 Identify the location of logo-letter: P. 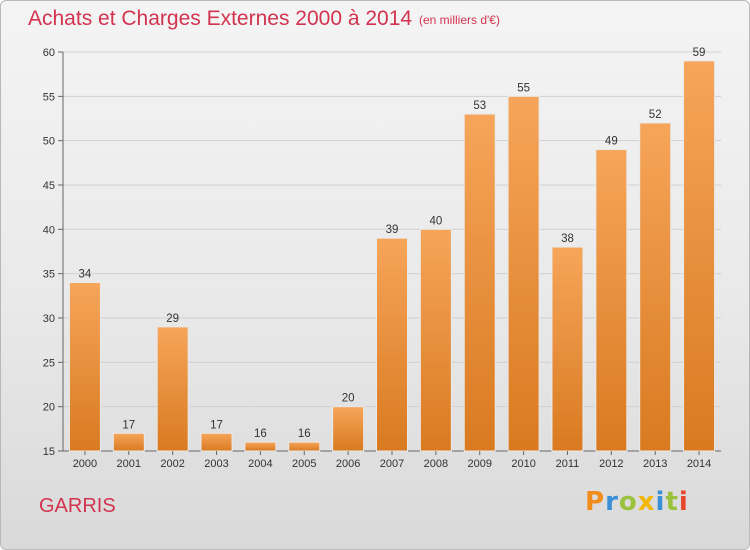
(595, 502).